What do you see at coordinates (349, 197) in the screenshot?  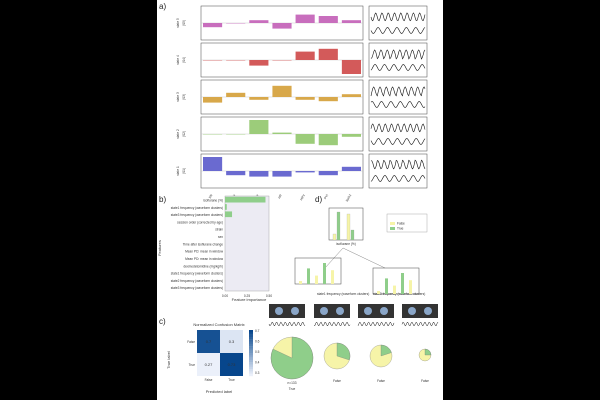 I see `xtick-SpO2: SpO2` at bounding box center [349, 197].